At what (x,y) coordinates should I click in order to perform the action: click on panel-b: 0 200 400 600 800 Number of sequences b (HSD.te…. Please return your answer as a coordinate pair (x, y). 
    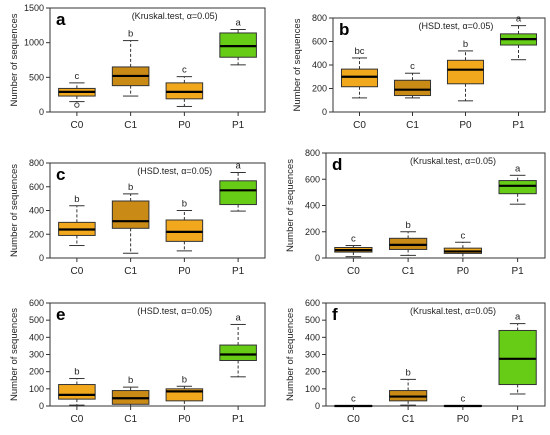
    Looking at the image, I should click on (419, 72).